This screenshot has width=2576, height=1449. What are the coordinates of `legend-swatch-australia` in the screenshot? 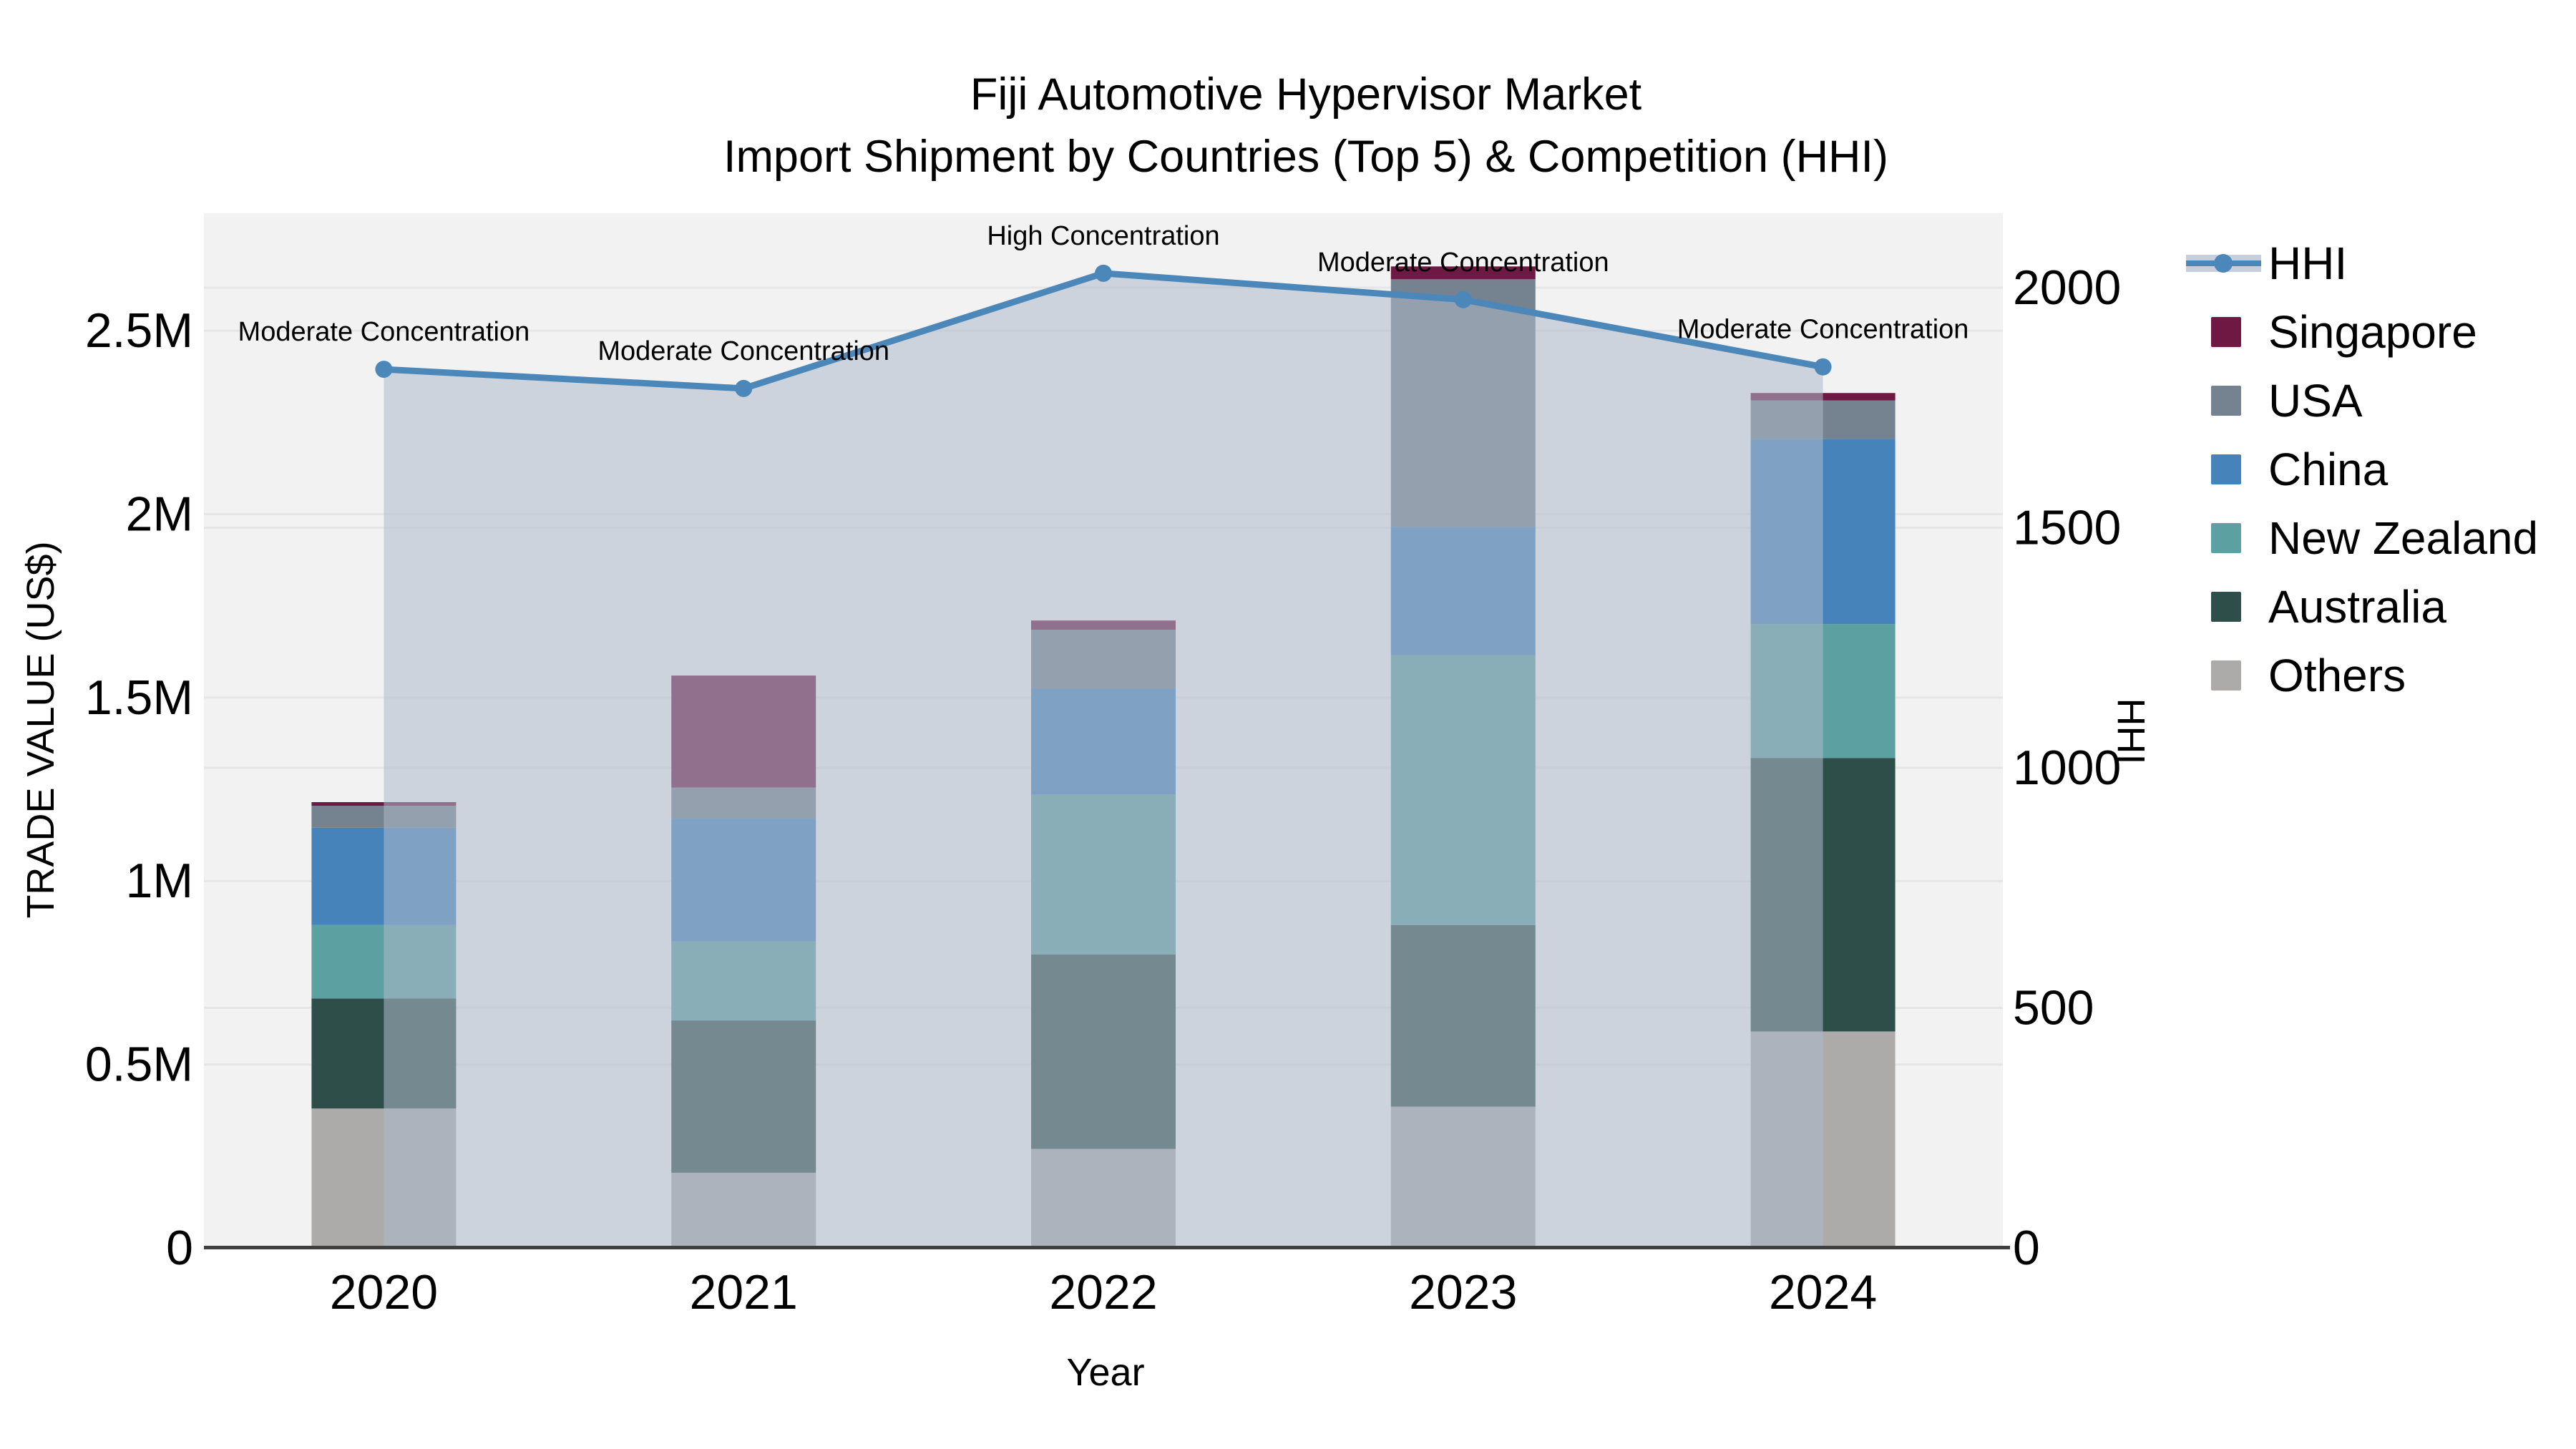 It's located at (2226, 607).